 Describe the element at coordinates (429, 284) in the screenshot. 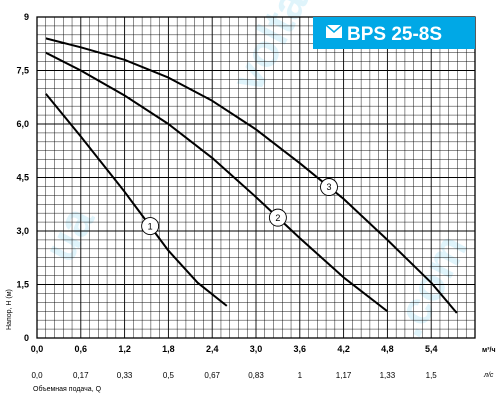

I see `watermark-text: .com` at that location.